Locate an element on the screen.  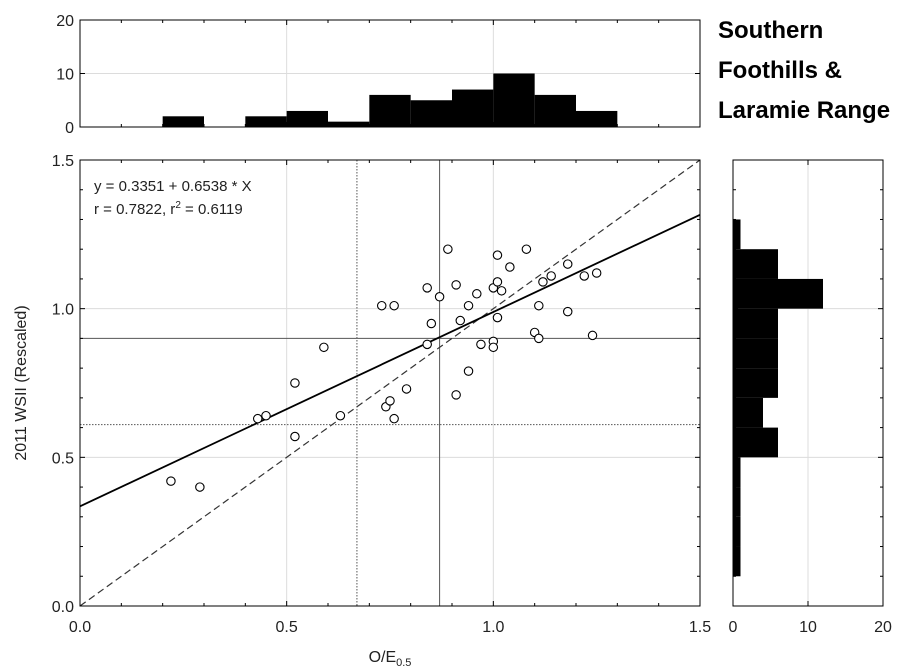
main-xtick-label-1: 0.5 is located at coordinates (287, 627).